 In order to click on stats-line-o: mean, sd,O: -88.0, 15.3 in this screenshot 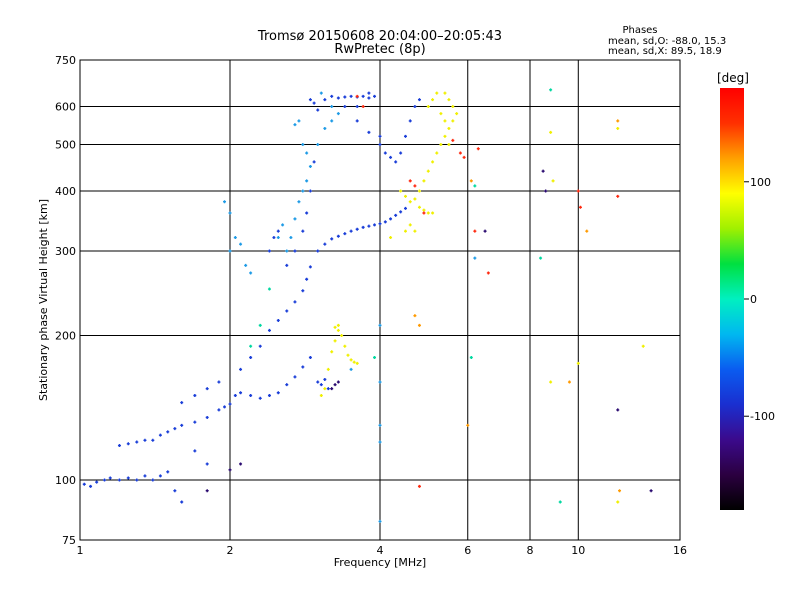, I will do `click(667, 41)`.